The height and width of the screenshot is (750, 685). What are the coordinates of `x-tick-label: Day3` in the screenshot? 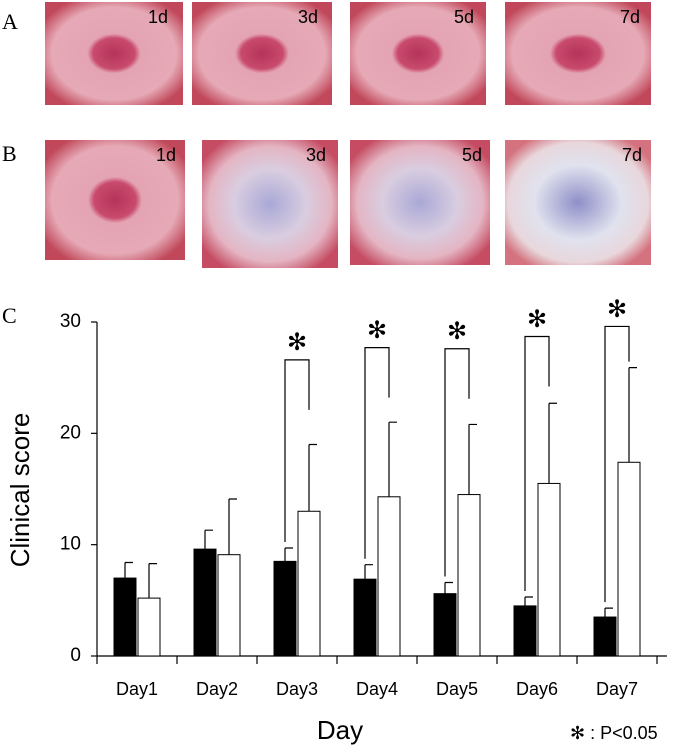 It's located at (297, 689).